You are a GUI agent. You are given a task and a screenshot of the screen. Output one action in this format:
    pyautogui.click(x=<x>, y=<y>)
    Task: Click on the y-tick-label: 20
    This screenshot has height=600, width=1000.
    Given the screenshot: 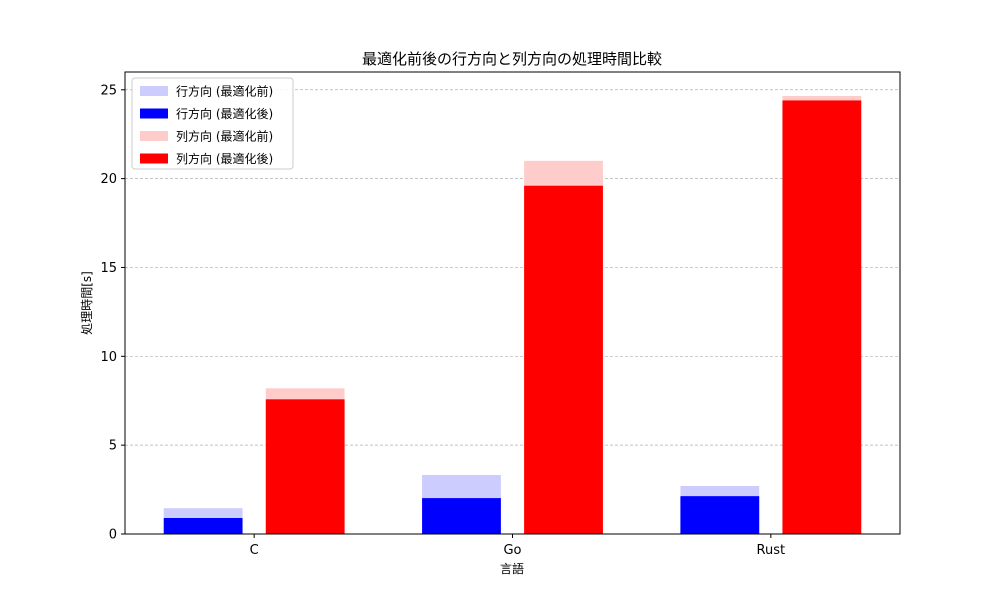 What is the action you would take?
    pyautogui.click(x=108, y=179)
    